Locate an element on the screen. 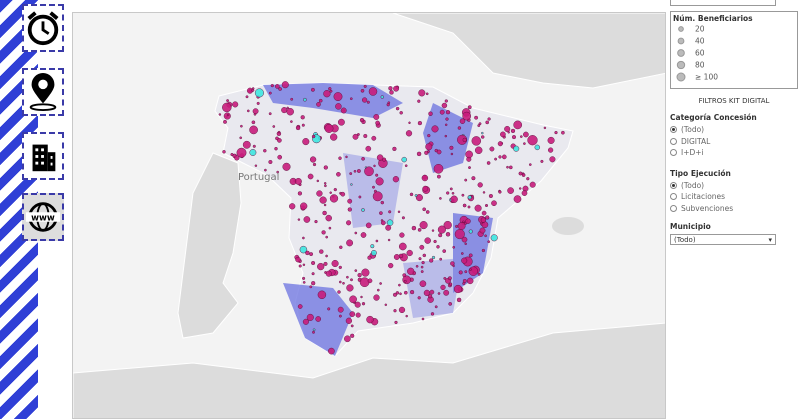  radio-option: Subvenciones is located at coordinates (735, 209).